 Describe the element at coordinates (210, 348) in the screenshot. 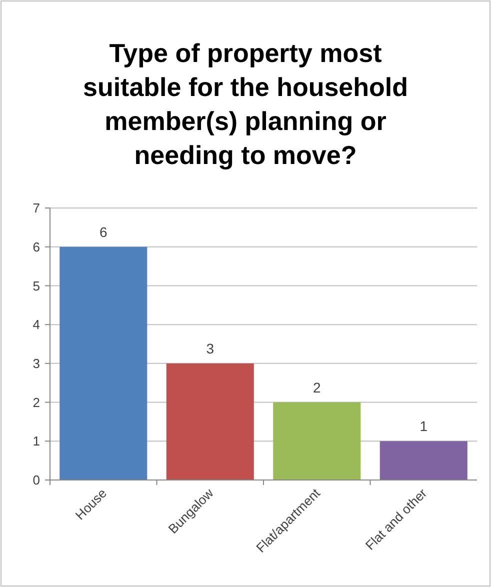

I see `data-label: 3` at that location.